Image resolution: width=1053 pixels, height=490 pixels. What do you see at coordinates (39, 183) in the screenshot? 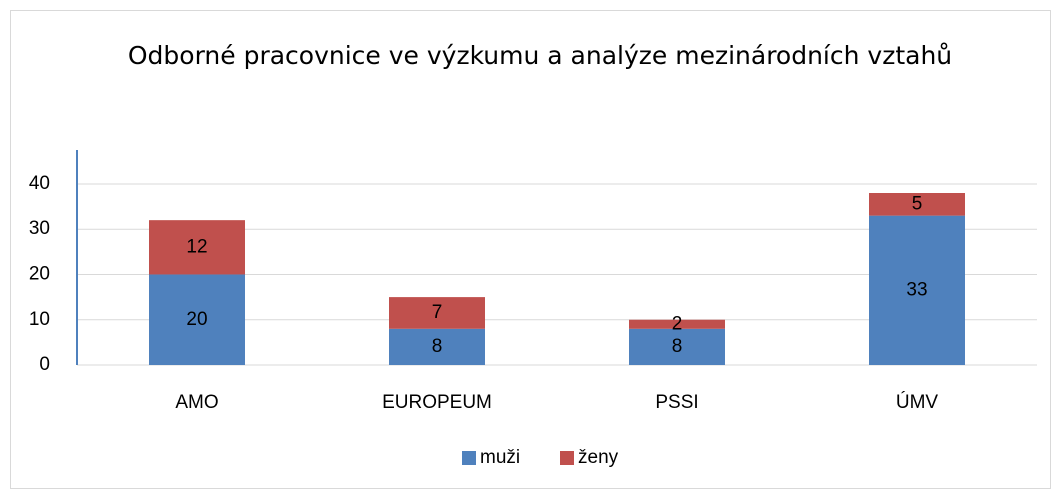
I see `y-tick-label: 40` at bounding box center [39, 183].